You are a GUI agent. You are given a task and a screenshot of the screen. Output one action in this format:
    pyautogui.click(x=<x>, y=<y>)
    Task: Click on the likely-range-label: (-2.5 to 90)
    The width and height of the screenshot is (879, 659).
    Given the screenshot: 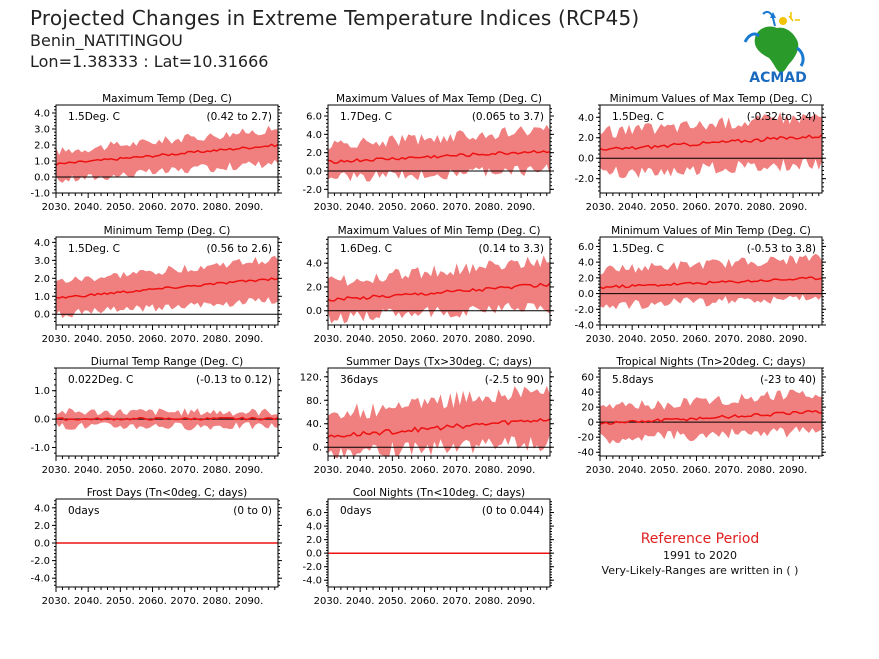 What is the action you would take?
    pyautogui.click(x=514, y=380)
    